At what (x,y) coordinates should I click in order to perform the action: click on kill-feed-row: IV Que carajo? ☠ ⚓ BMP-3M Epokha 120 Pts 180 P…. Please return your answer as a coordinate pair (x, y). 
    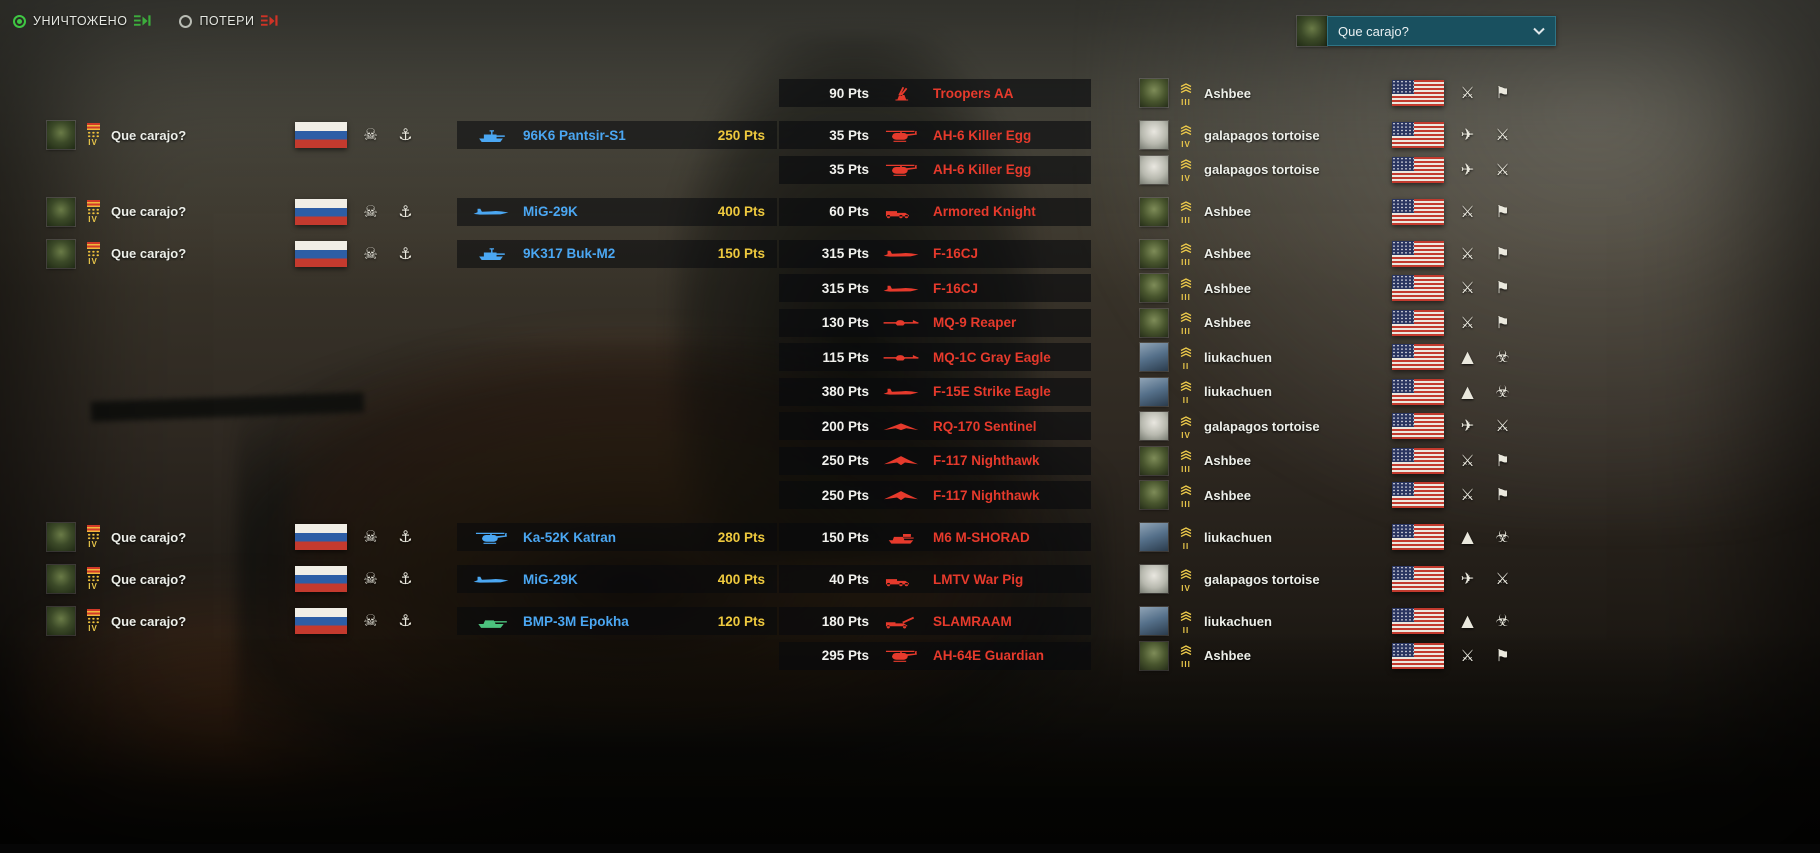
    Looking at the image, I should click on (801, 621).